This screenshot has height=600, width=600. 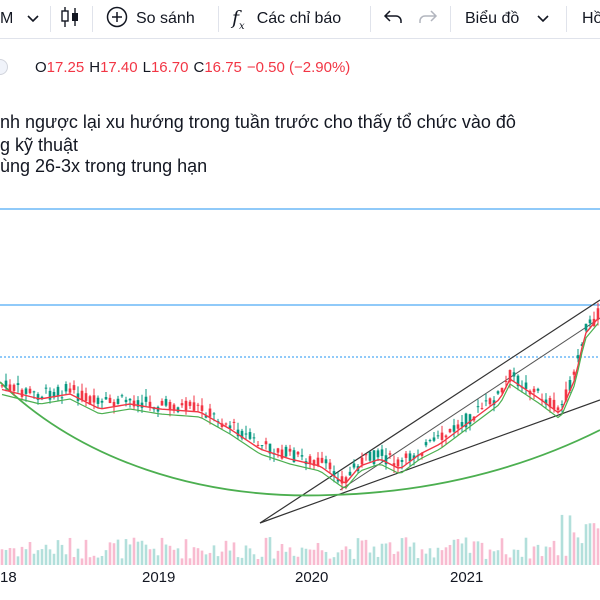 I want to click on x-axis-label: 2019, so click(x=159, y=577).